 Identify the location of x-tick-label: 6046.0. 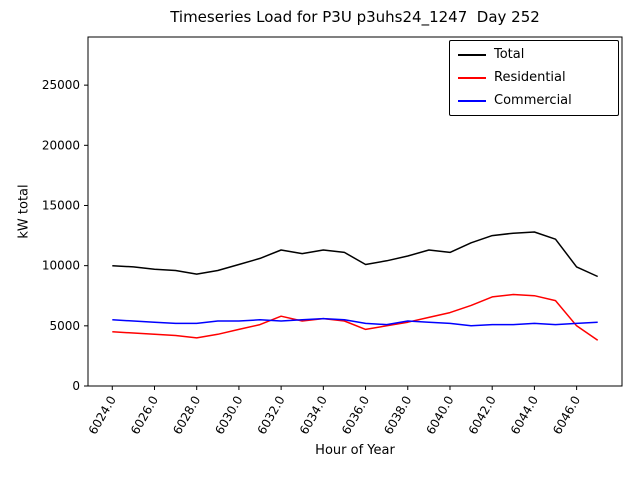
(566, 415).